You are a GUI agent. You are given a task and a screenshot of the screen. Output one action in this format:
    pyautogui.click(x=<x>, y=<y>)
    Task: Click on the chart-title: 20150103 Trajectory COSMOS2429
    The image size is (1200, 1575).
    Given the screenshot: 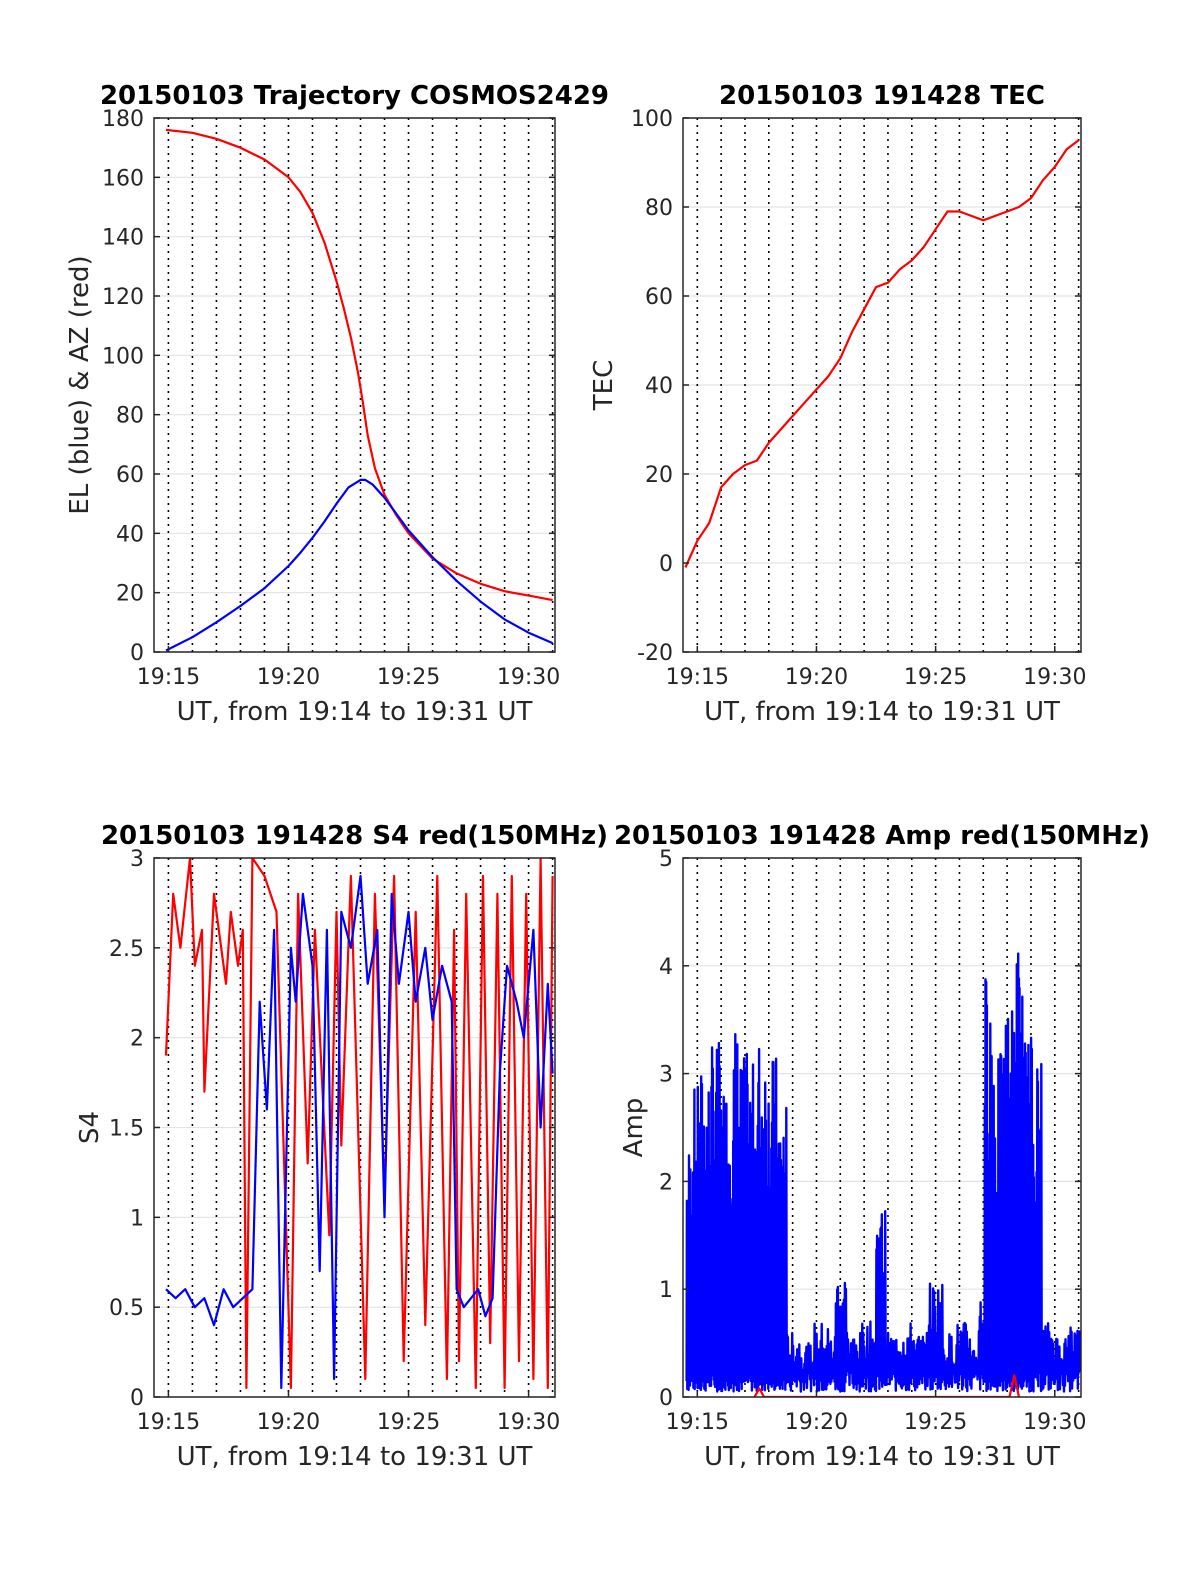 What is the action you would take?
    pyautogui.click(x=354, y=96)
    